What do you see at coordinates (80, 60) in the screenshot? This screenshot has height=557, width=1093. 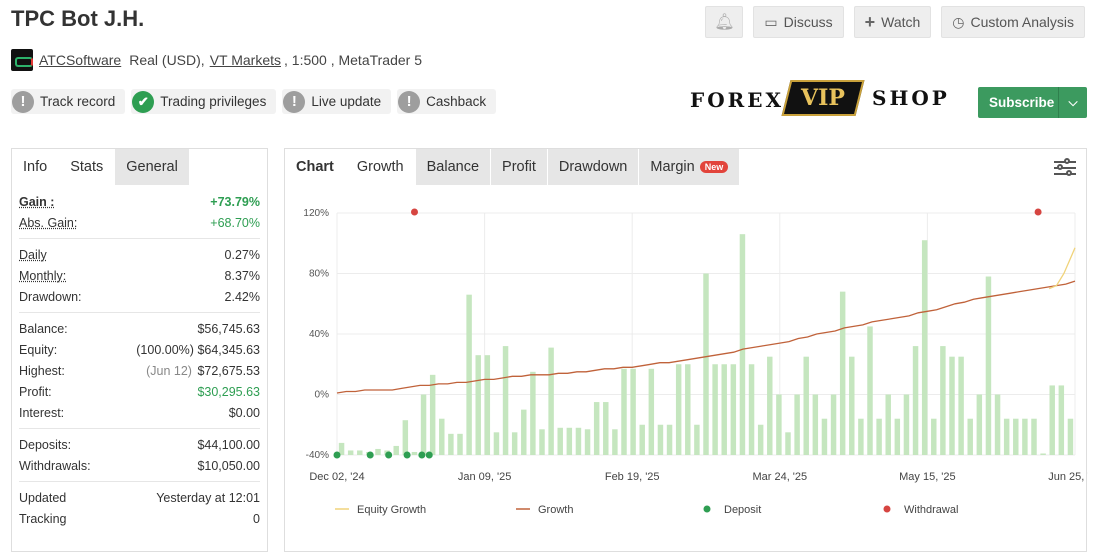 I see `owner-link: ATCSoftware` at bounding box center [80, 60].